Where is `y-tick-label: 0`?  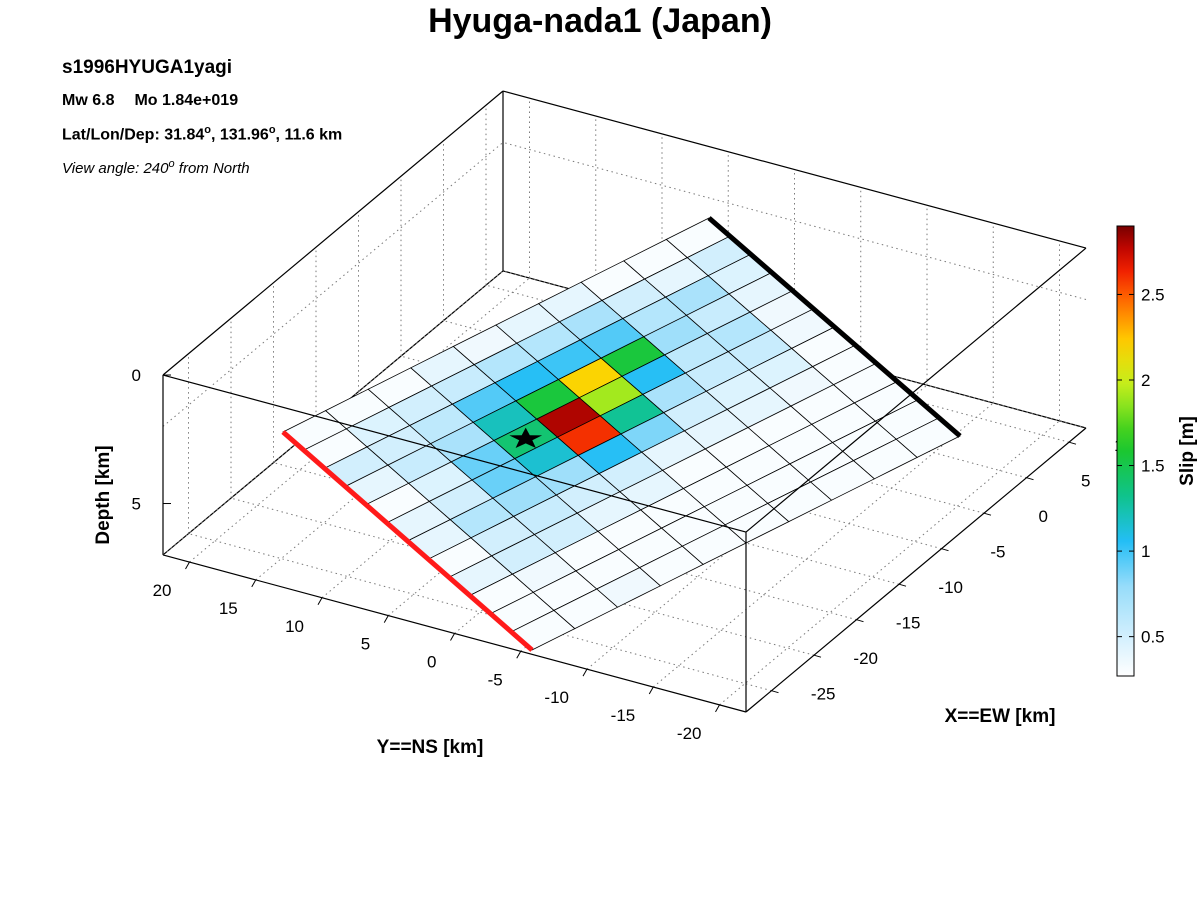 y-tick-label: 0 is located at coordinates (431, 661).